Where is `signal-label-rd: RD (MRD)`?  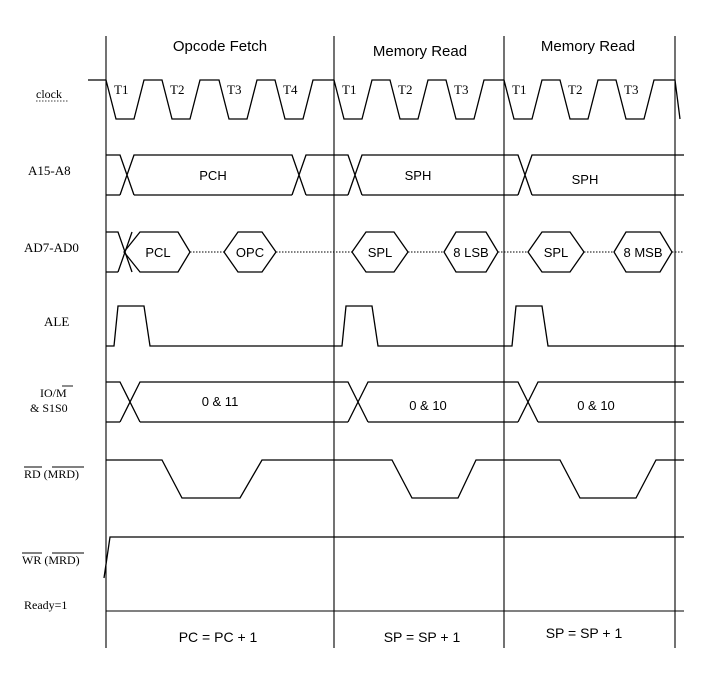
signal-label-rd: RD (MRD) is located at coordinates (51, 474).